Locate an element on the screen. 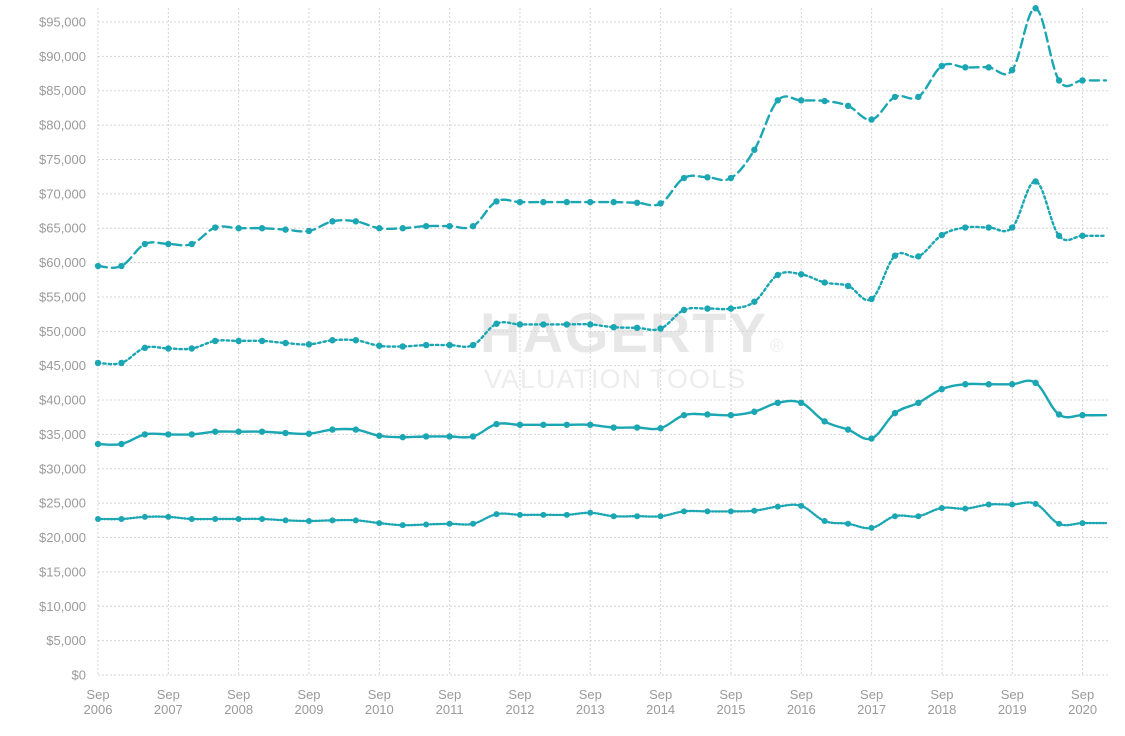 The image size is (1125, 736). y-tick-label: $65,000 is located at coordinates (62, 228).